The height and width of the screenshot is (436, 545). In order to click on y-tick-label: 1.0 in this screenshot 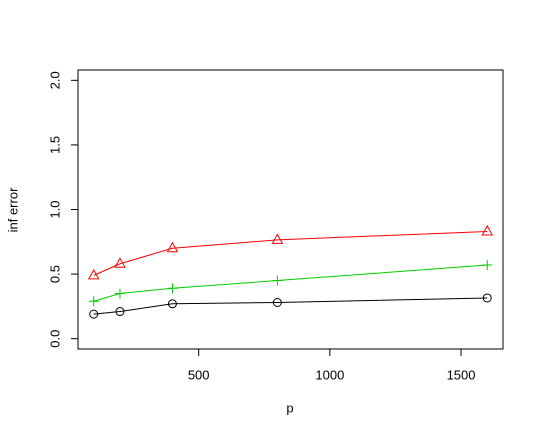, I will do `click(54, 209)`.